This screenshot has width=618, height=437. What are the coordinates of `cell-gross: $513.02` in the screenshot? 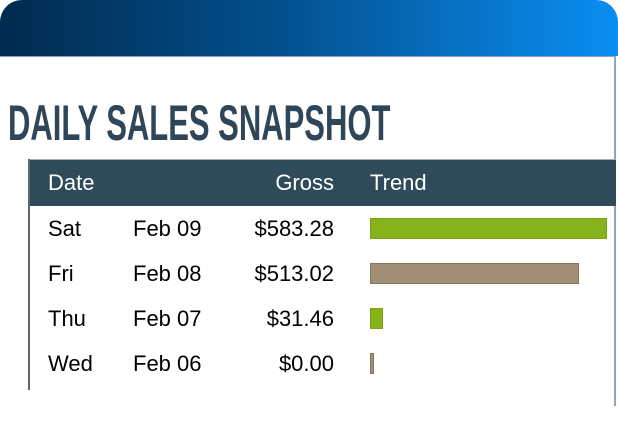 It's located at (294, 273).